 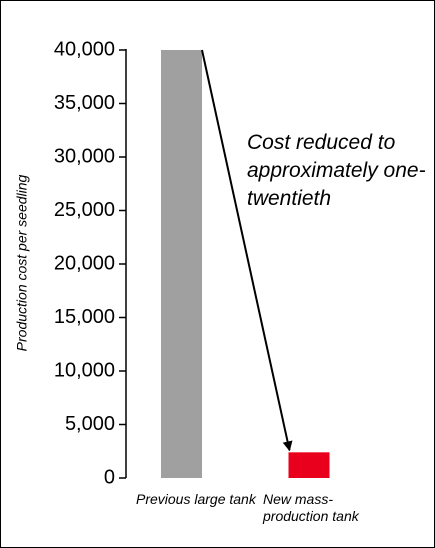 I want to click on y-tick-label: 15,000, so click(x=84, y=317).